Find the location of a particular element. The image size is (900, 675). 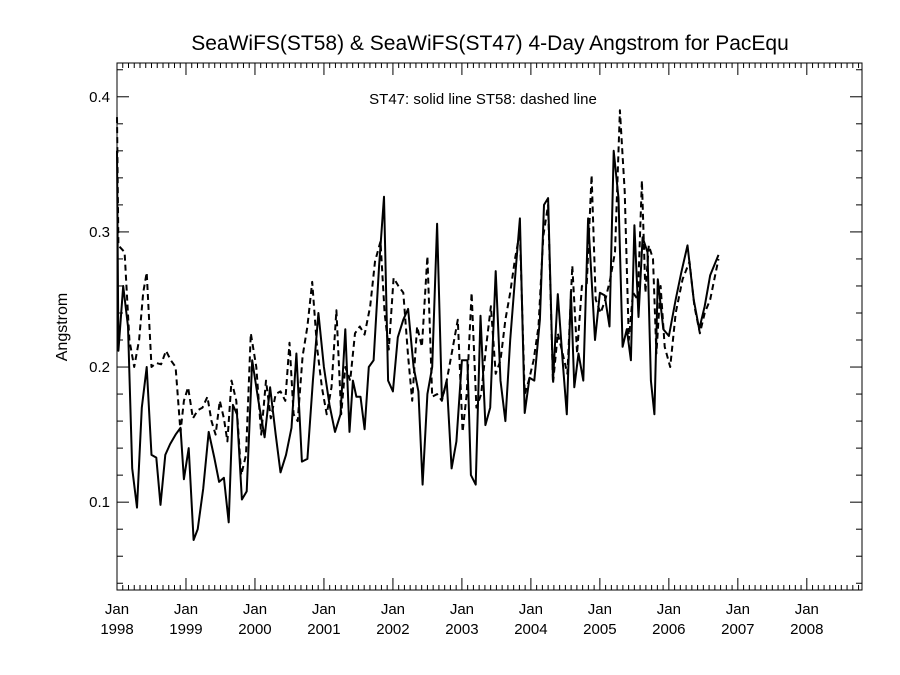

x-tick-year-label: 2005 is located at coordinates (599, 629).